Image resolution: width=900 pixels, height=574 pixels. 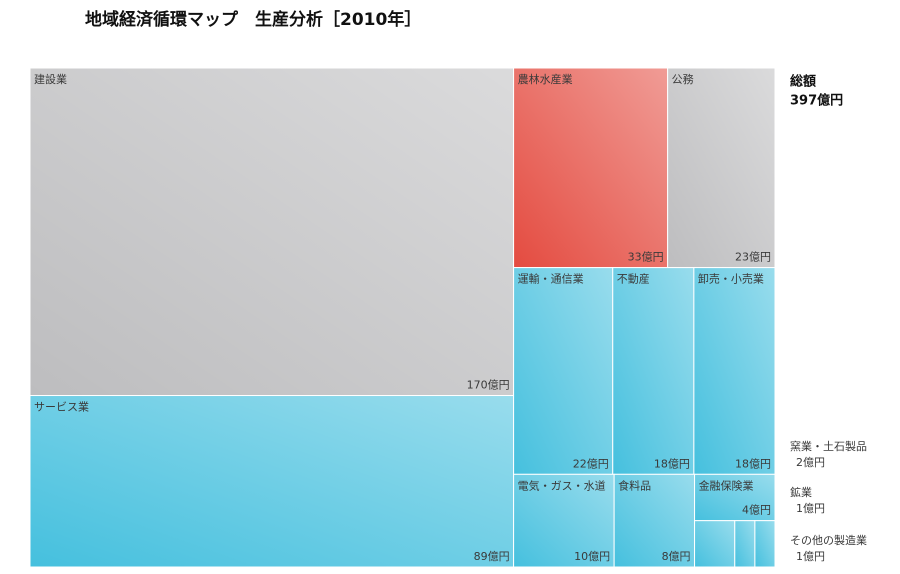 What do you see at coordinates (61, 407) in the screenshot?
I see `tile-name: サービス業` at bounding box center [61, 407].